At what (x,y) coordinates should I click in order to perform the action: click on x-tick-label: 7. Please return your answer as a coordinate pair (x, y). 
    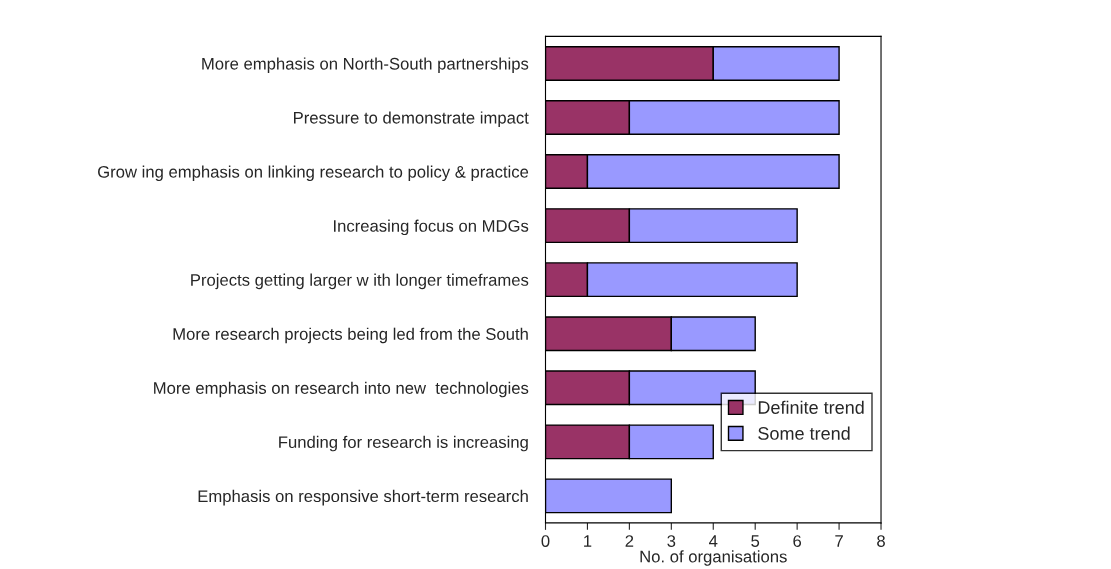
    Looking at the image, I should click on (839, 541).